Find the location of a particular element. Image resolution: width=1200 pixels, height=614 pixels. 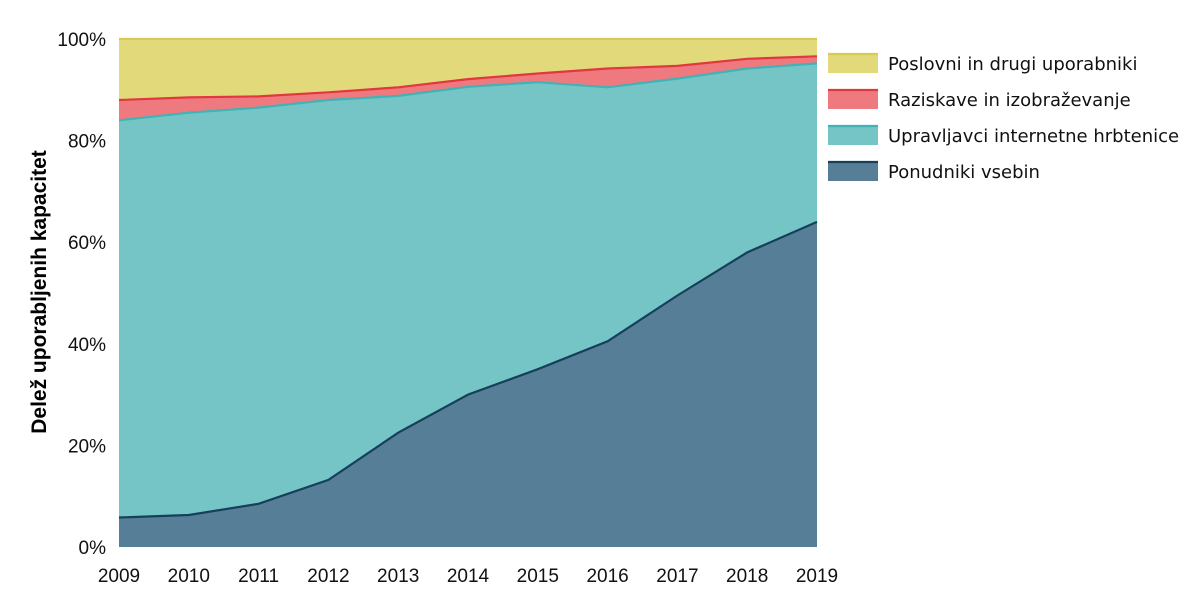

x-tick-label: 2017 is located at coordinates (677, 576).